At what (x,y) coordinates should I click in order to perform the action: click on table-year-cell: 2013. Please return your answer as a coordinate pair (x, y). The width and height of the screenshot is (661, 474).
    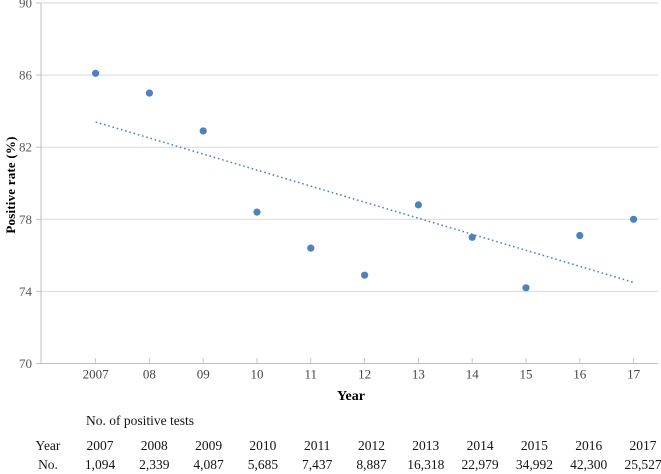
    Looking at the image, I should click on (426, 445).